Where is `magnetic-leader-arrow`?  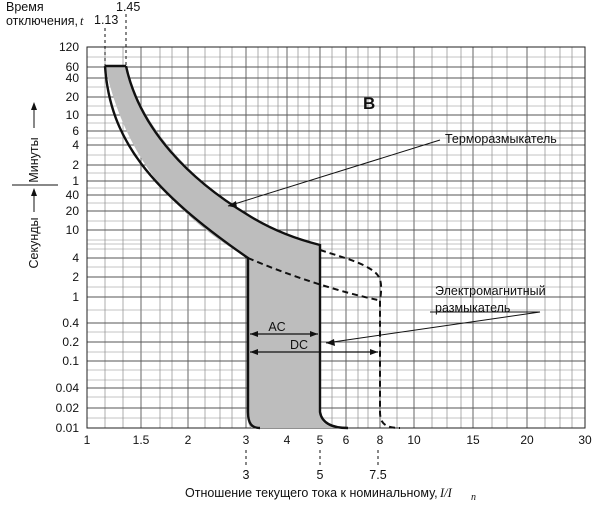 magnetic-leader-arrow is located at coordinates (330, 342).